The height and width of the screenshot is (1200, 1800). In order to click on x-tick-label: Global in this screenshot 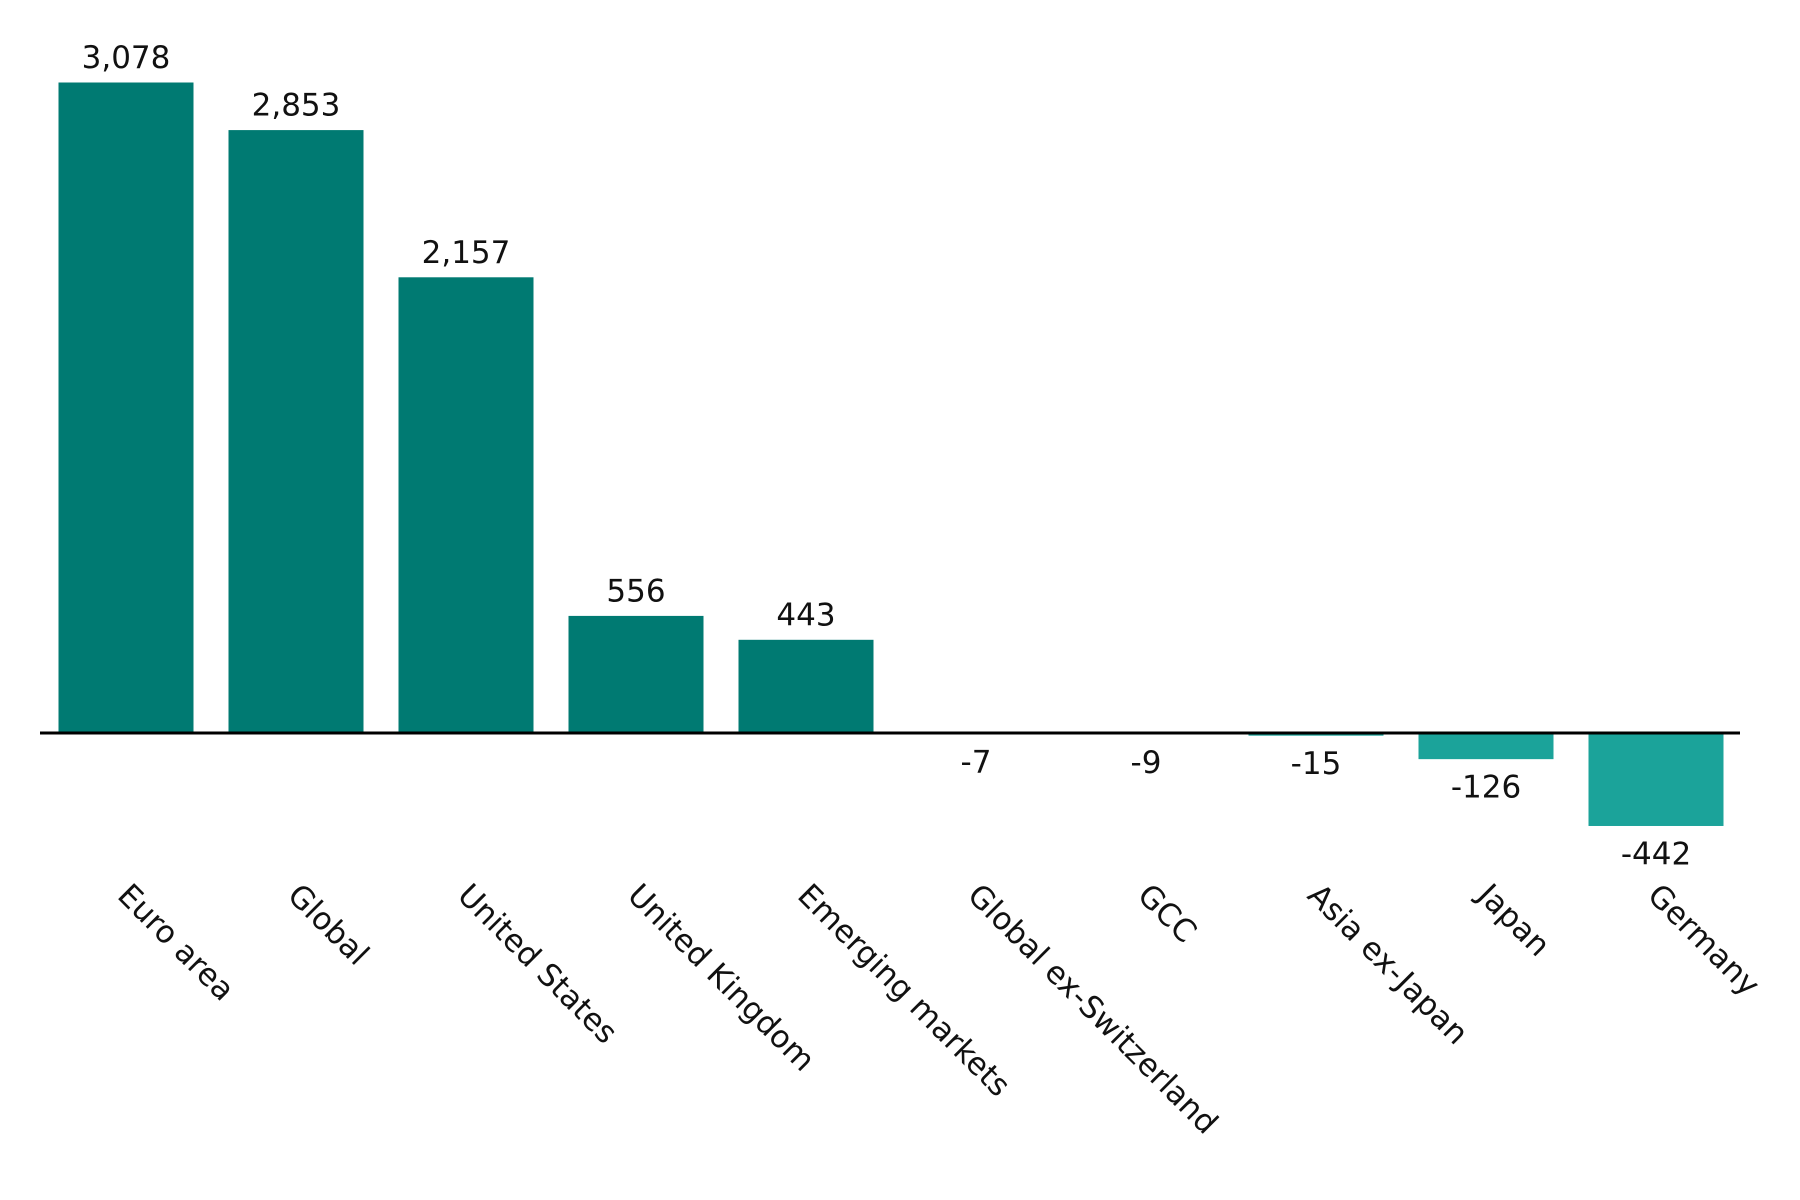, I will do `click(327, 924)`.